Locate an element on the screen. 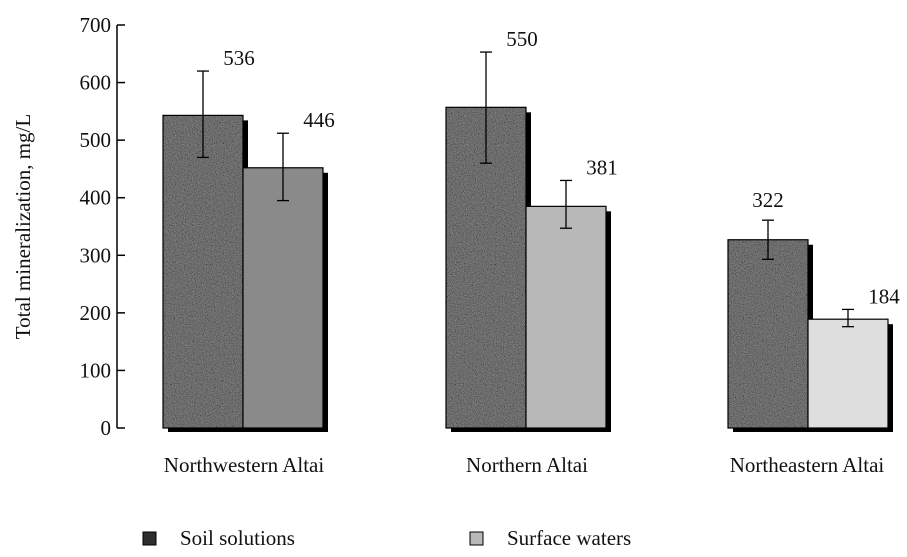 The height and width of the screenshot is (557, 907). y-tick-label: 100 is located at coordinates (96, 370).